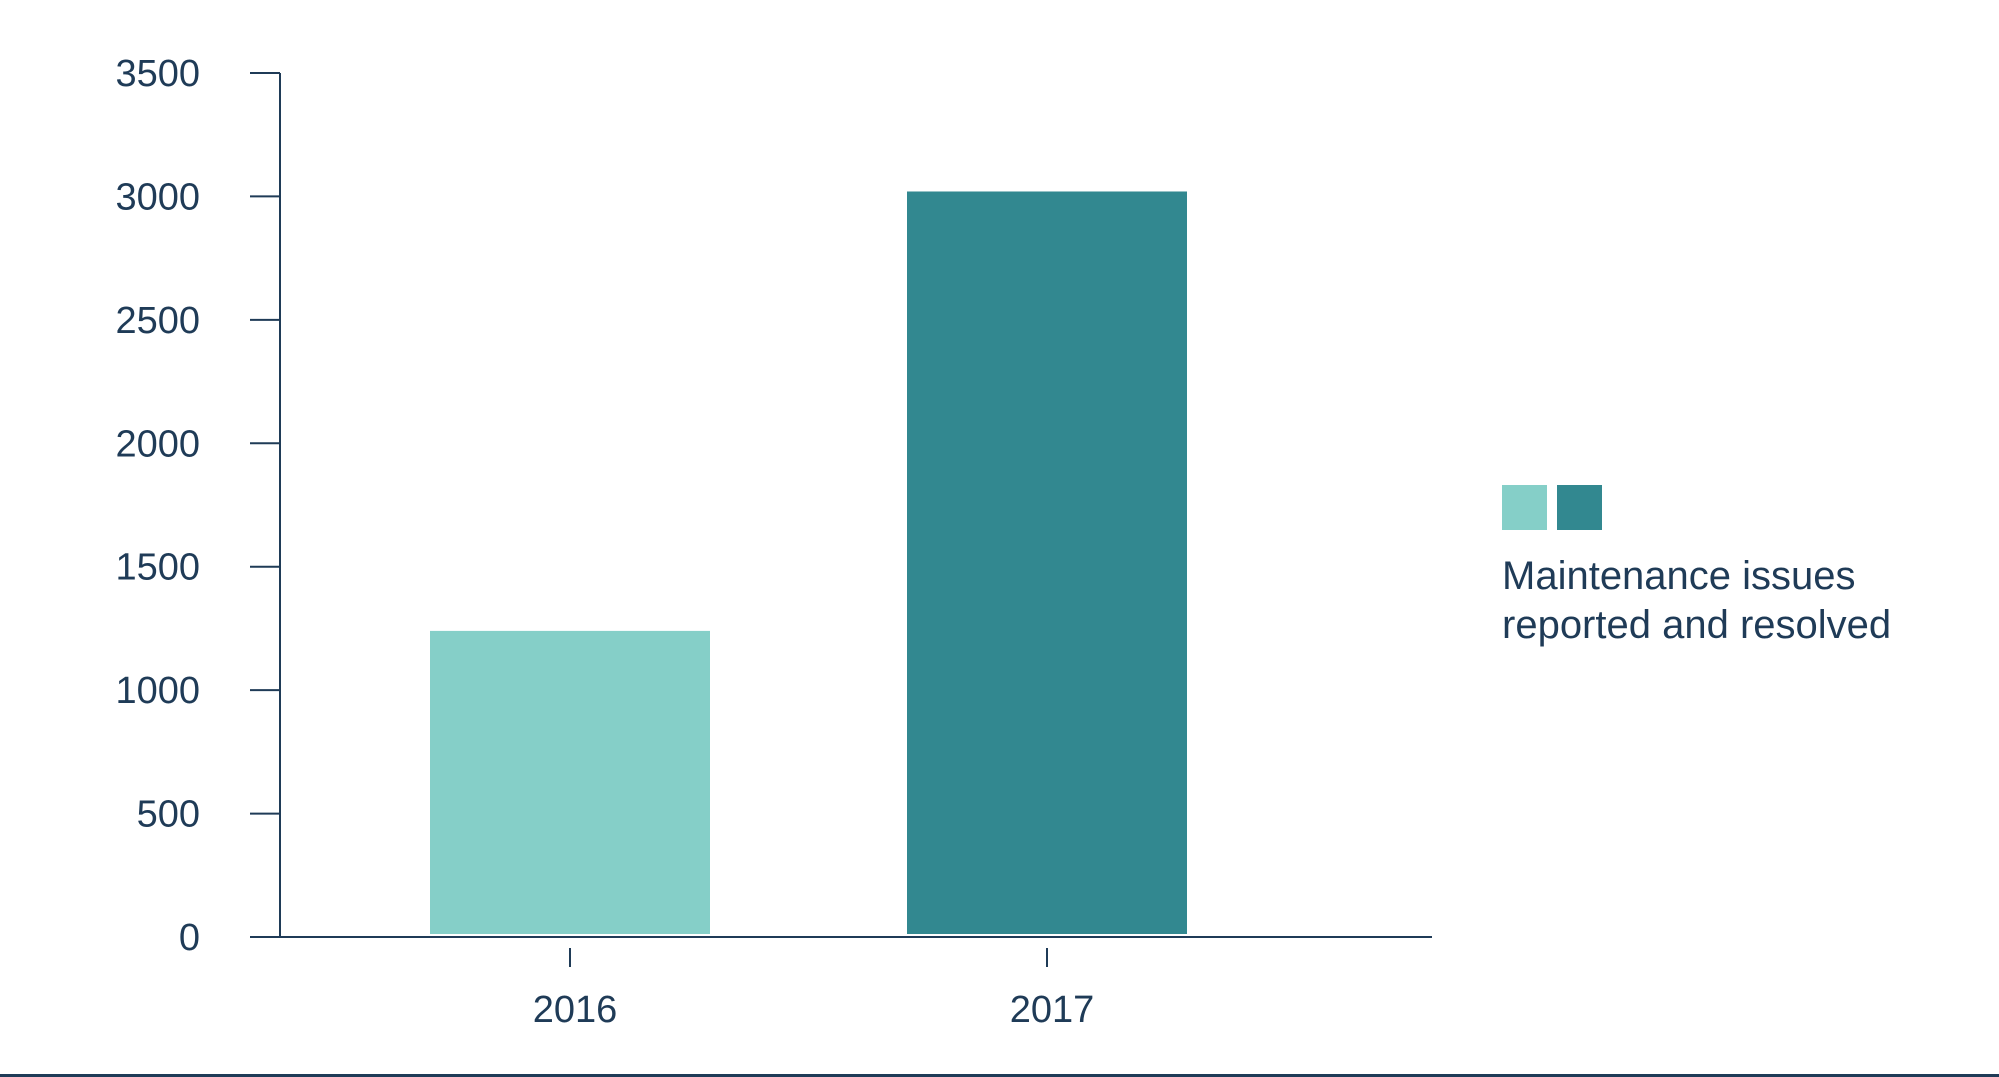  Describe the element at coordinates (157, 197) in the screenshot. I see `y-tick-label-3000: 3000` at that location.